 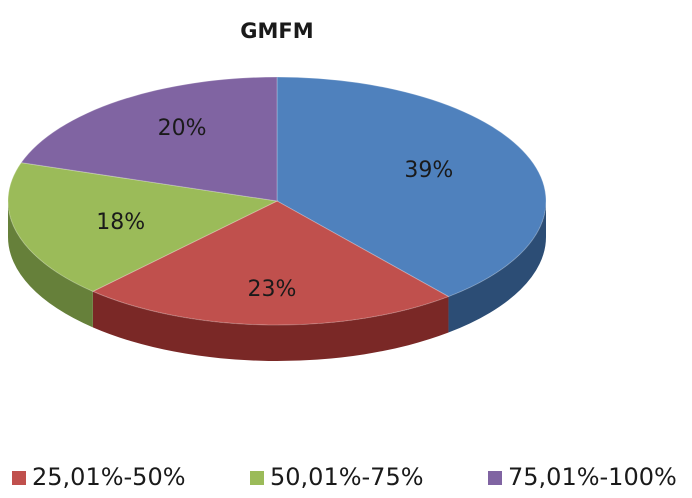 I want to click on legend-label: 25,01%-50%, so click(x=109, y=477).